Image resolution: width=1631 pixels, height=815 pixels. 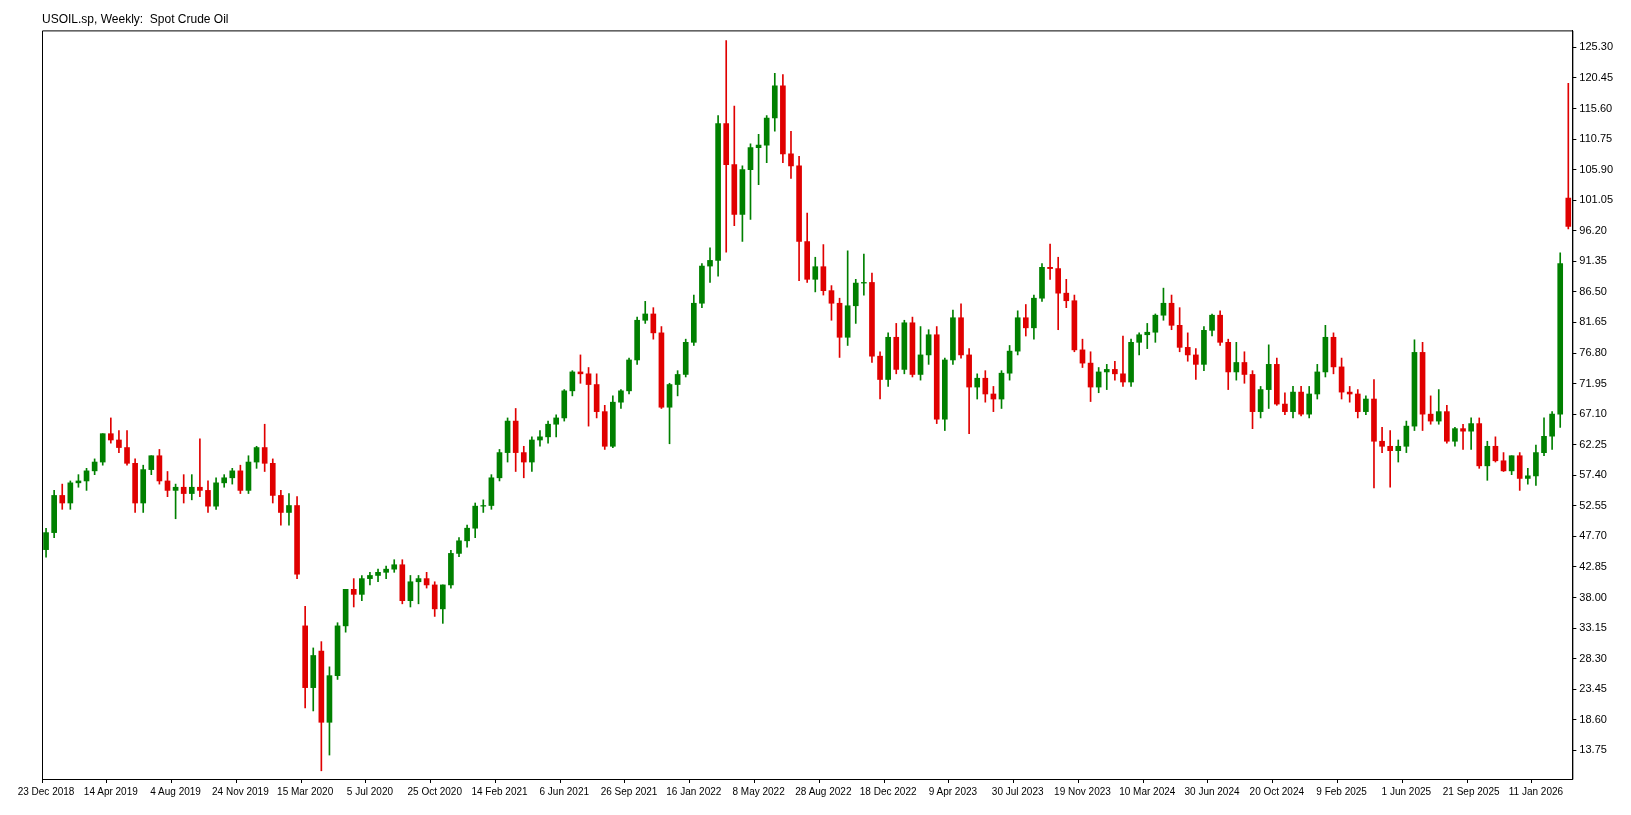 What do you see at coordinates (1593, 321) in the screenshot?
I see `y-tick-label: 81.65` at bounding box center [1593, 321].